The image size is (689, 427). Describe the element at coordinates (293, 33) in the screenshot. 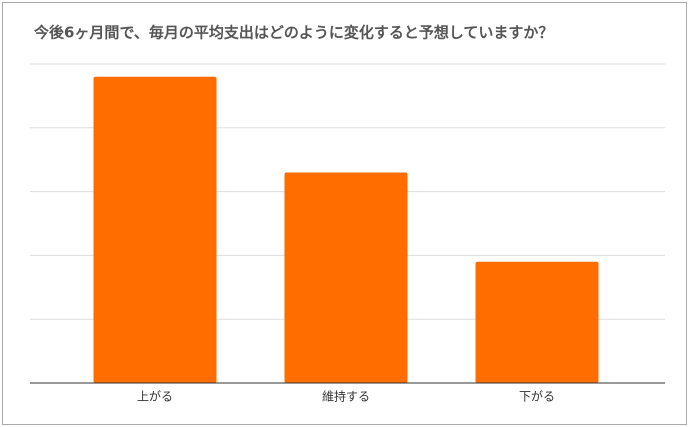

I see `chart-title: 今後6ヶ月間で、毎月の平均支出はどのように変化すると予想していますか？` at that location.